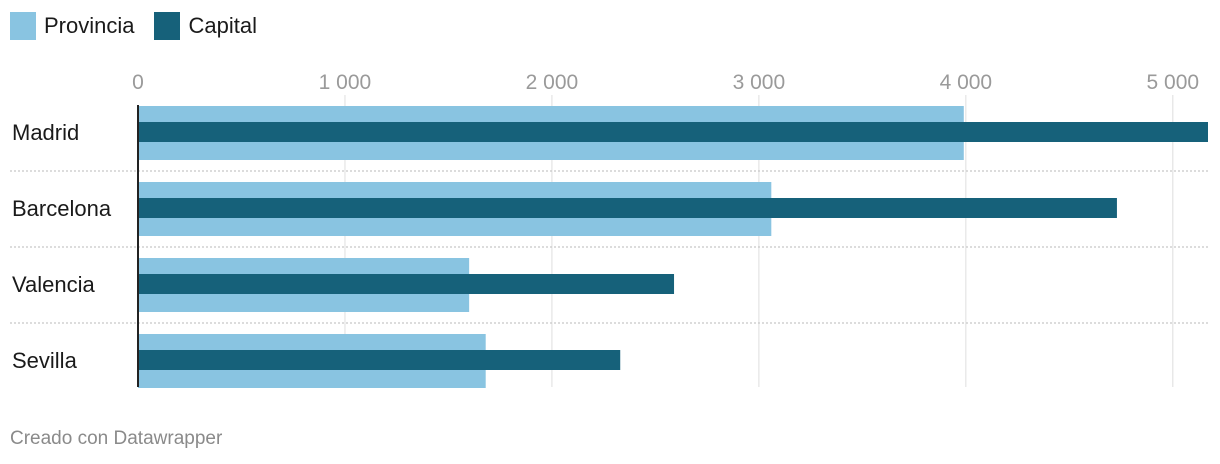 This screenshot has width=1220, height=464. Describe the element at coordinates (89, 25) in the screenshot. I see `legend-label-provincia: Provincia` at that location.